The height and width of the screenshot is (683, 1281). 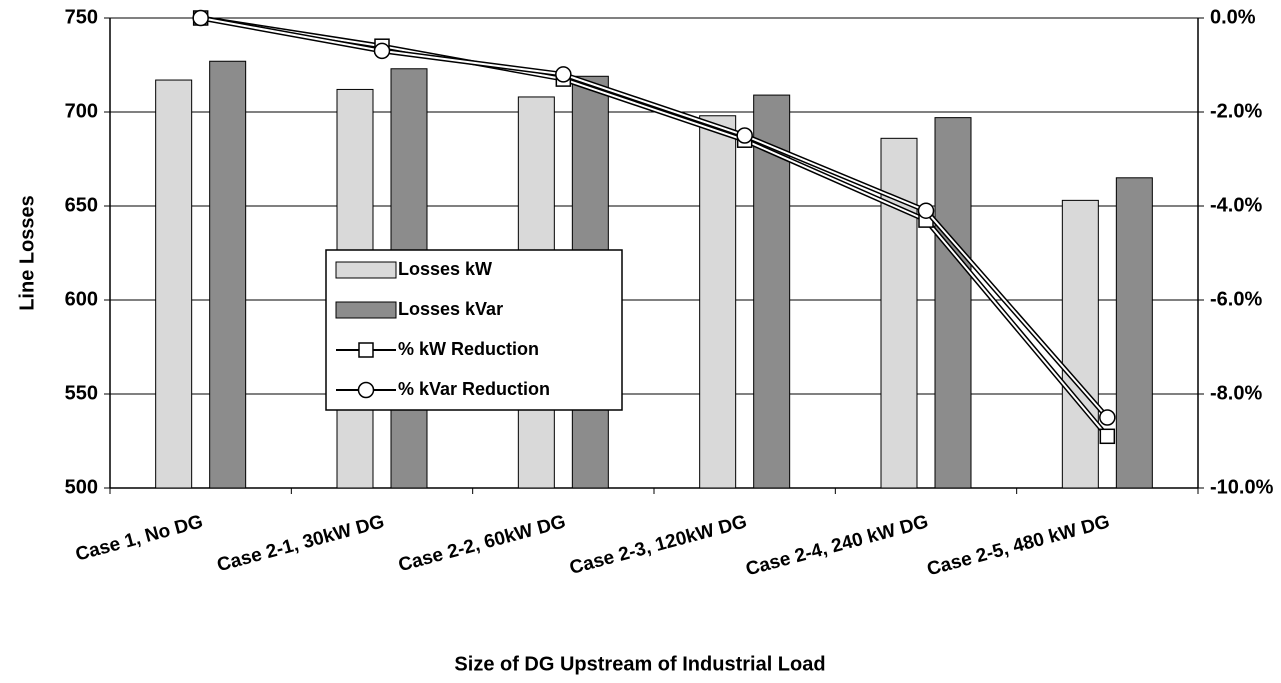 What do you see at coordinates (639, 664) in the screenshot?
I see `x-axis-title: Size of DG Upstream of Industrial Load` at bounding box center [639, 664].